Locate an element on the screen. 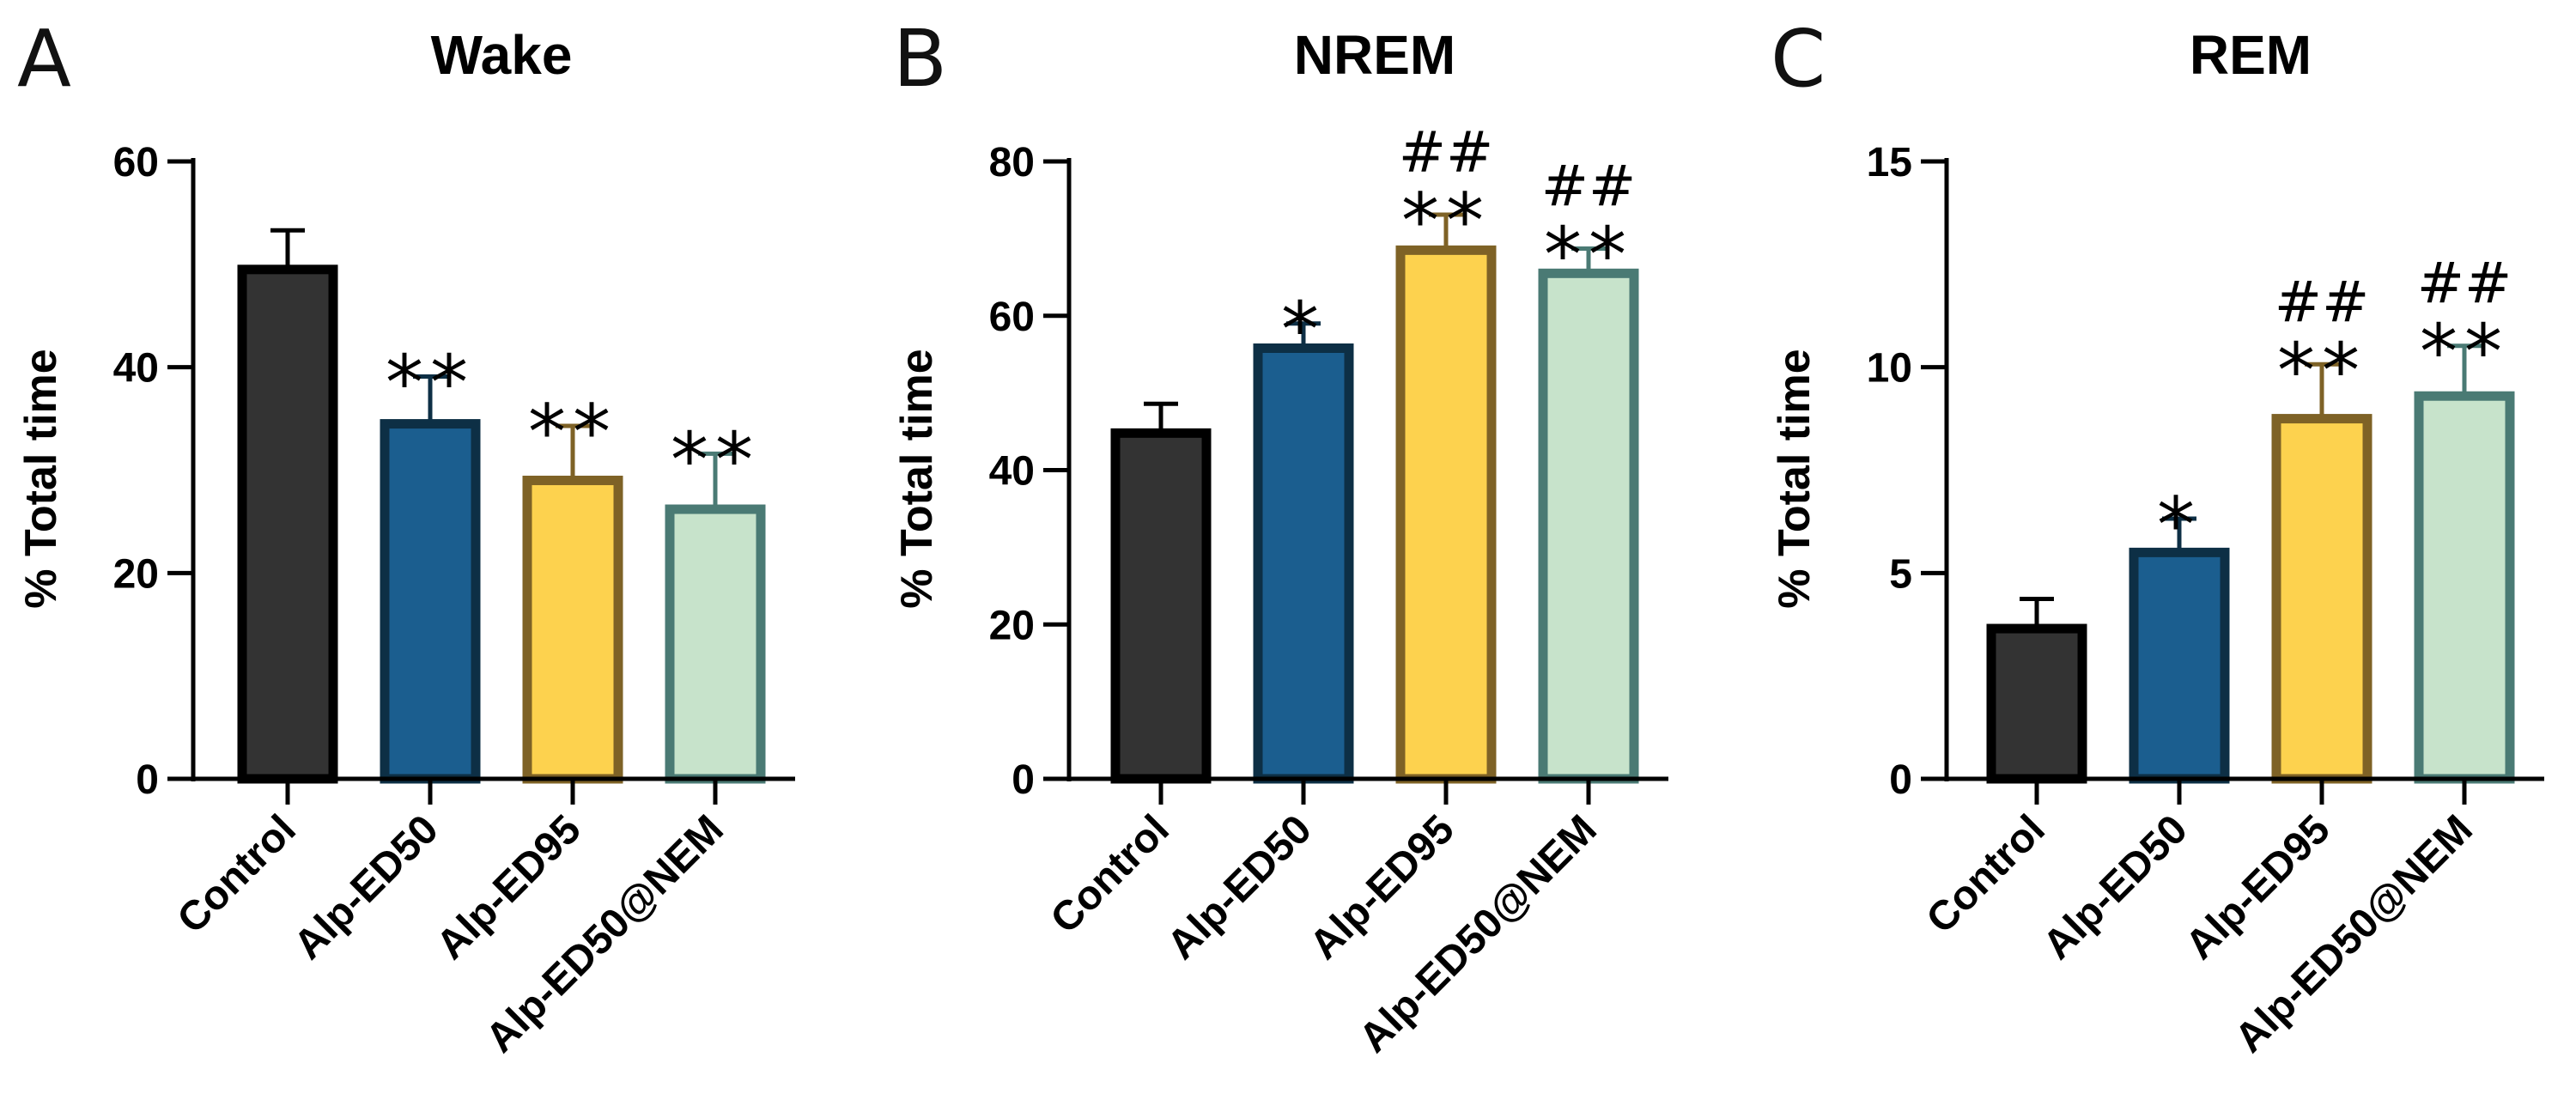 This screenshot has height=1118, width=2576. panel-letter: C is located at coordinates (1799, 59).